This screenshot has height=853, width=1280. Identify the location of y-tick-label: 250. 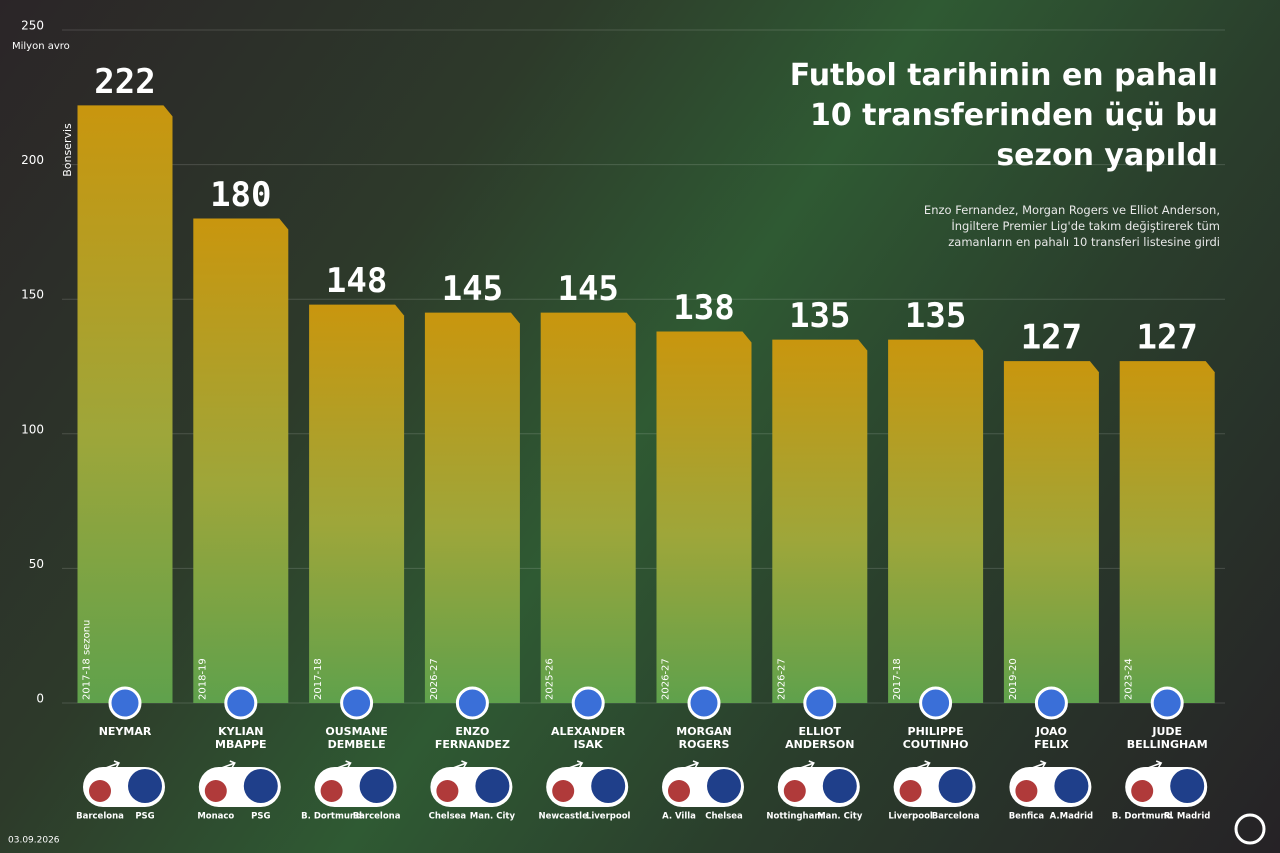
(32, 26).